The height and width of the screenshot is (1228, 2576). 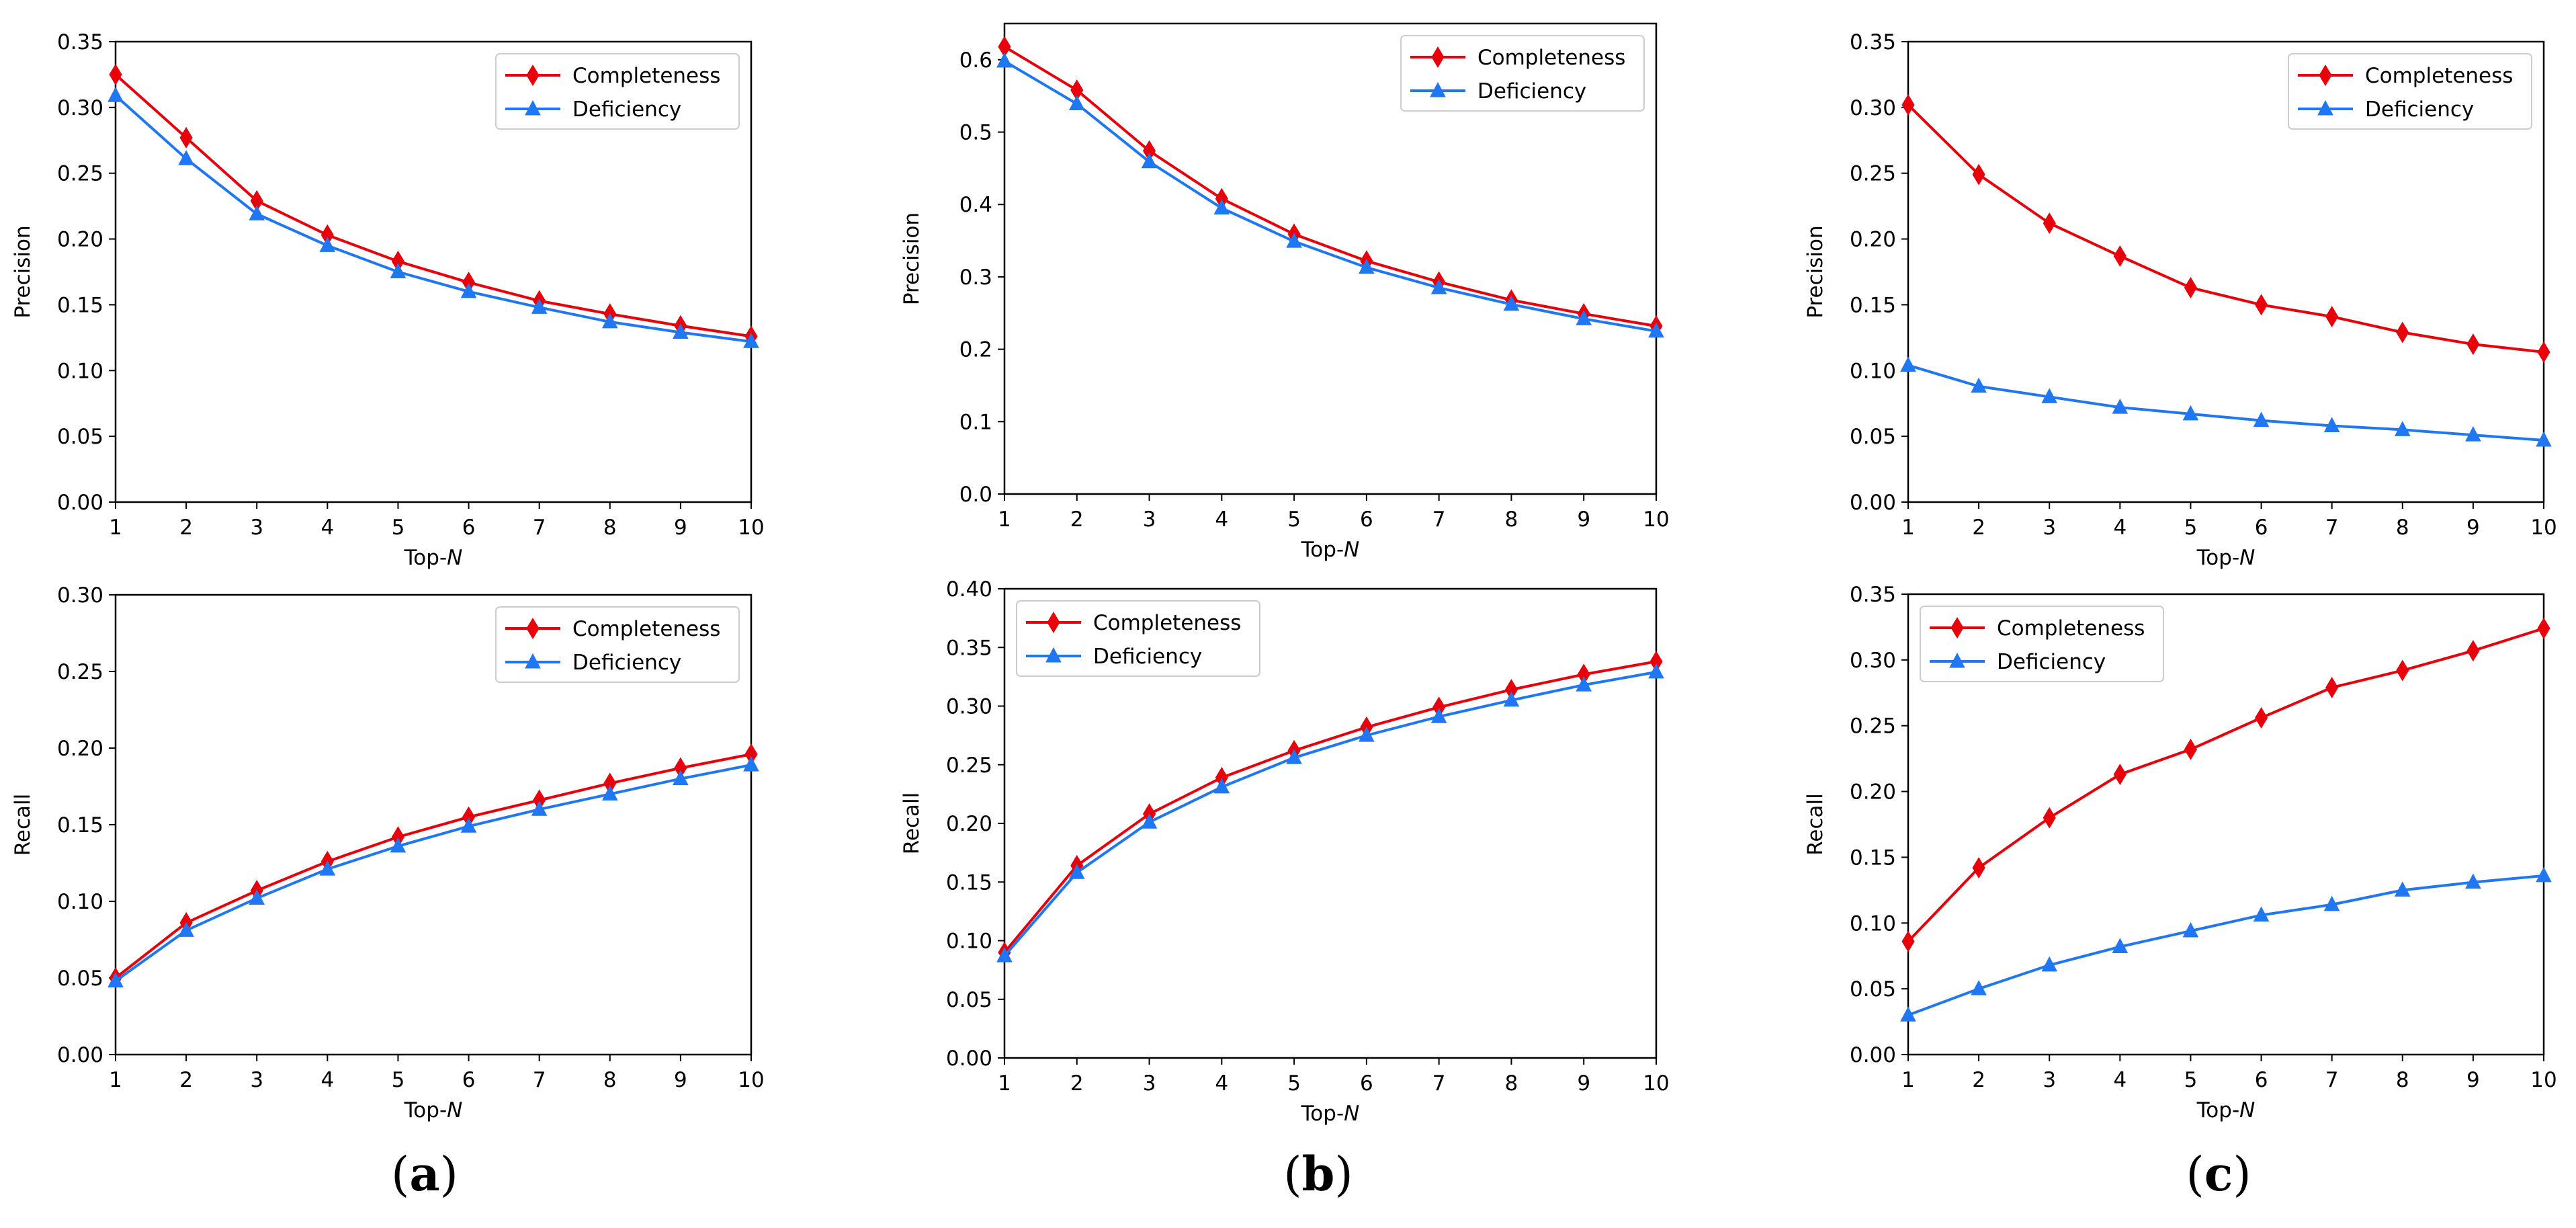 I want to click on y-tick-label: 0.1, so click(x=975, y=422).